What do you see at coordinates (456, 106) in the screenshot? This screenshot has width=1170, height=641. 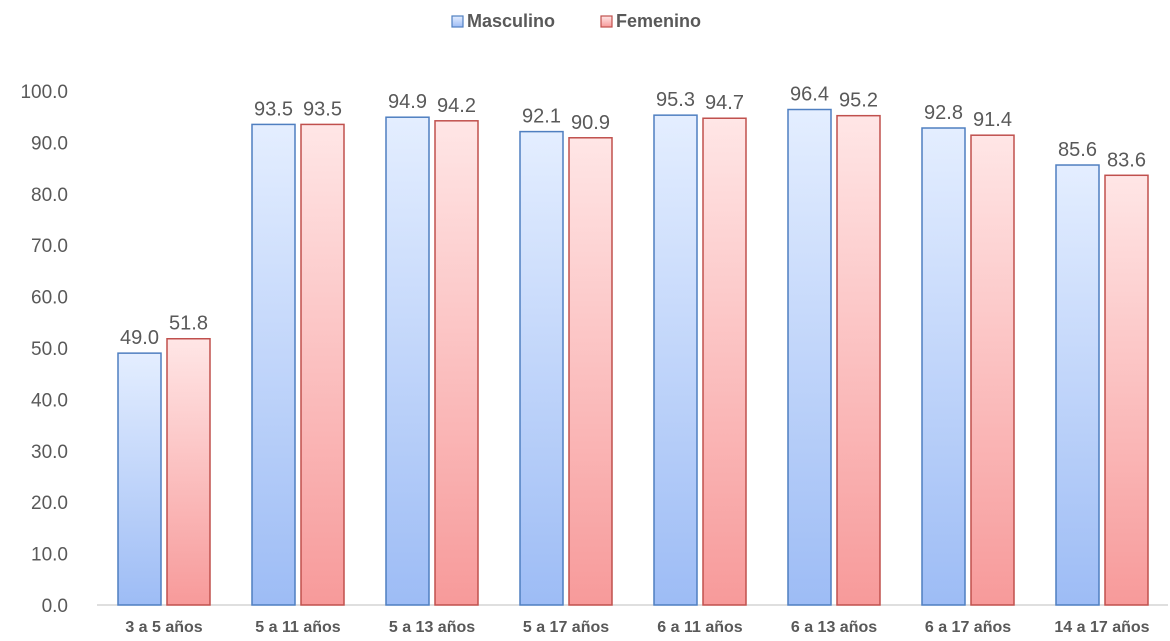 I see `data-label-femenino: 94.2` at bounding box center [456, 106].